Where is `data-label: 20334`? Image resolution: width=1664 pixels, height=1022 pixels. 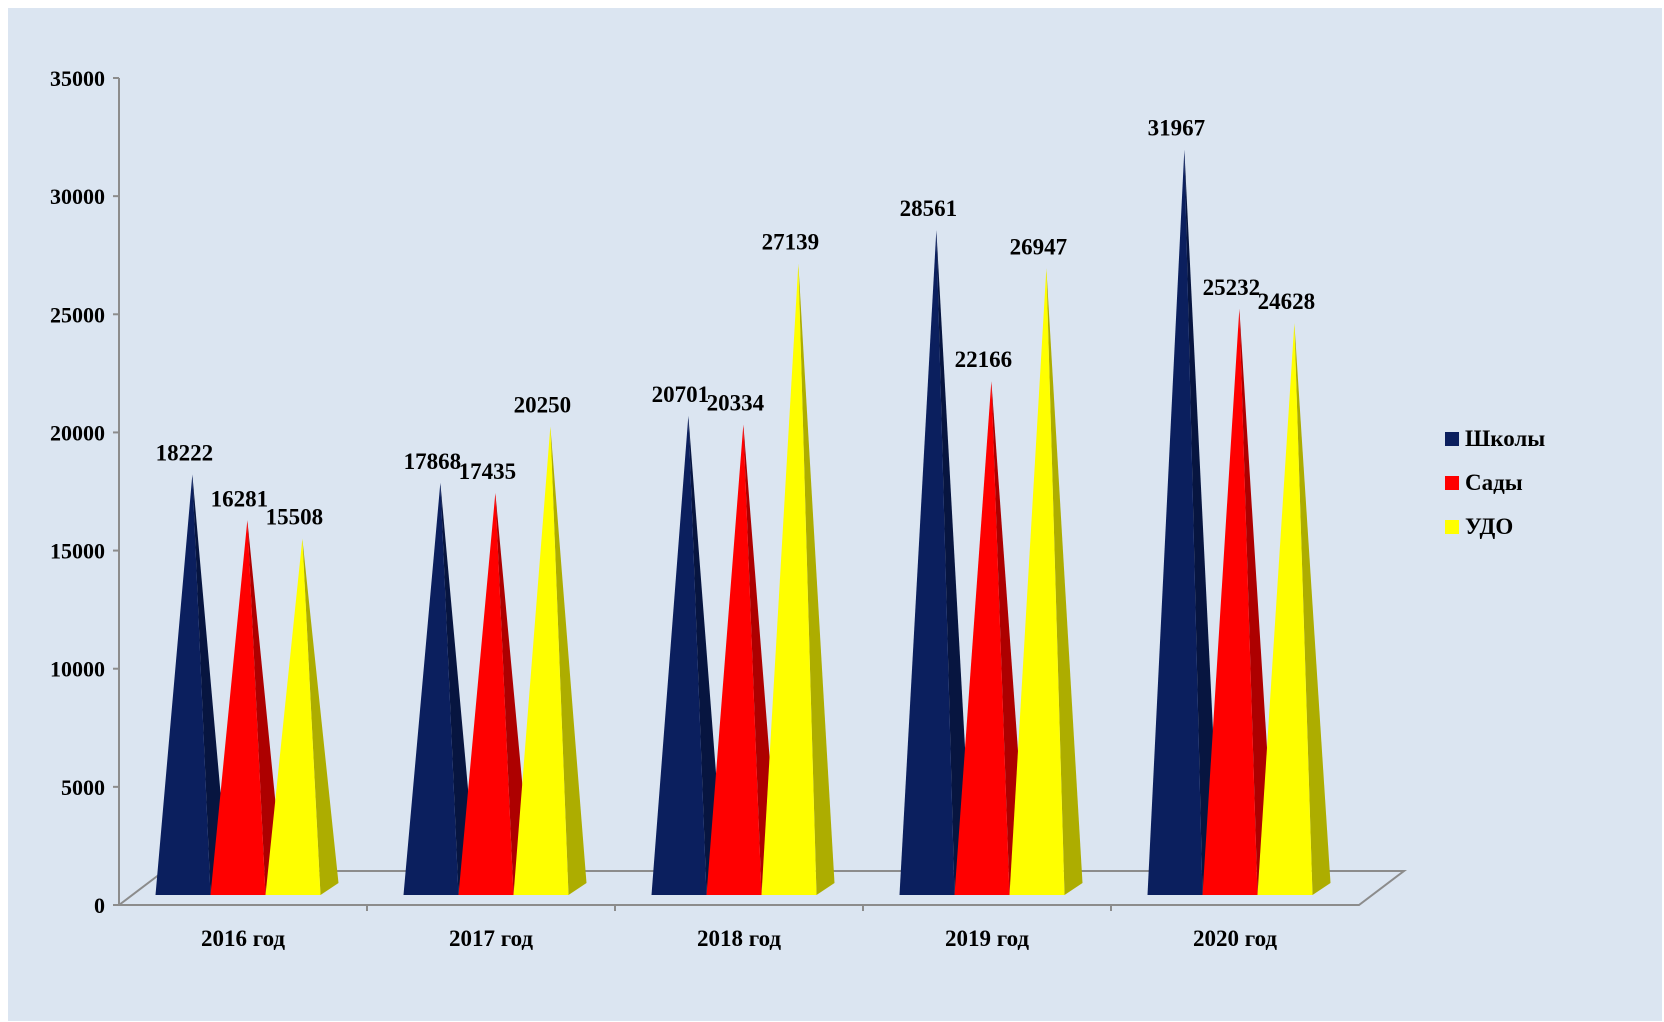 data-label: 20334 is located at coordinates (736, 403).